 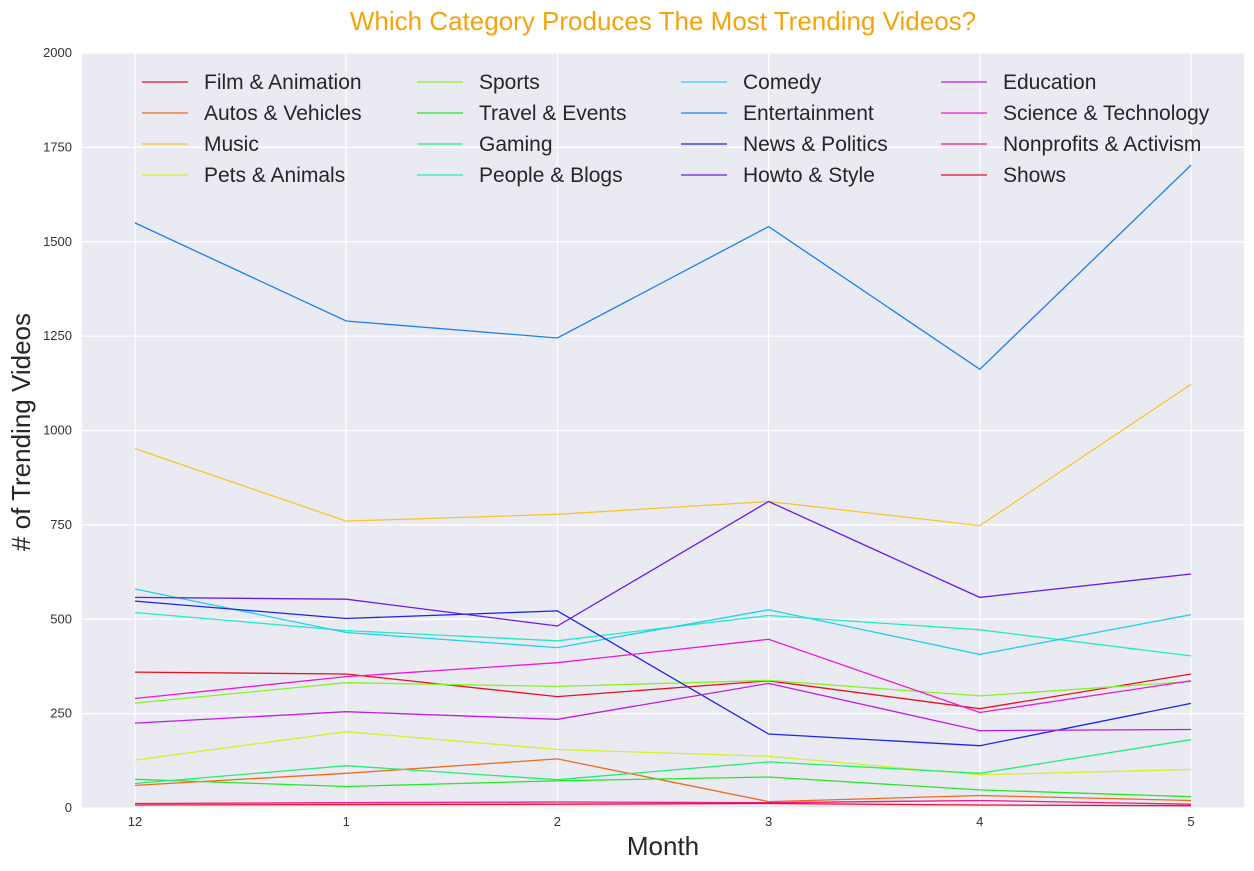 I want to click on y-tick-label: 250, so click(x=61, y=713).